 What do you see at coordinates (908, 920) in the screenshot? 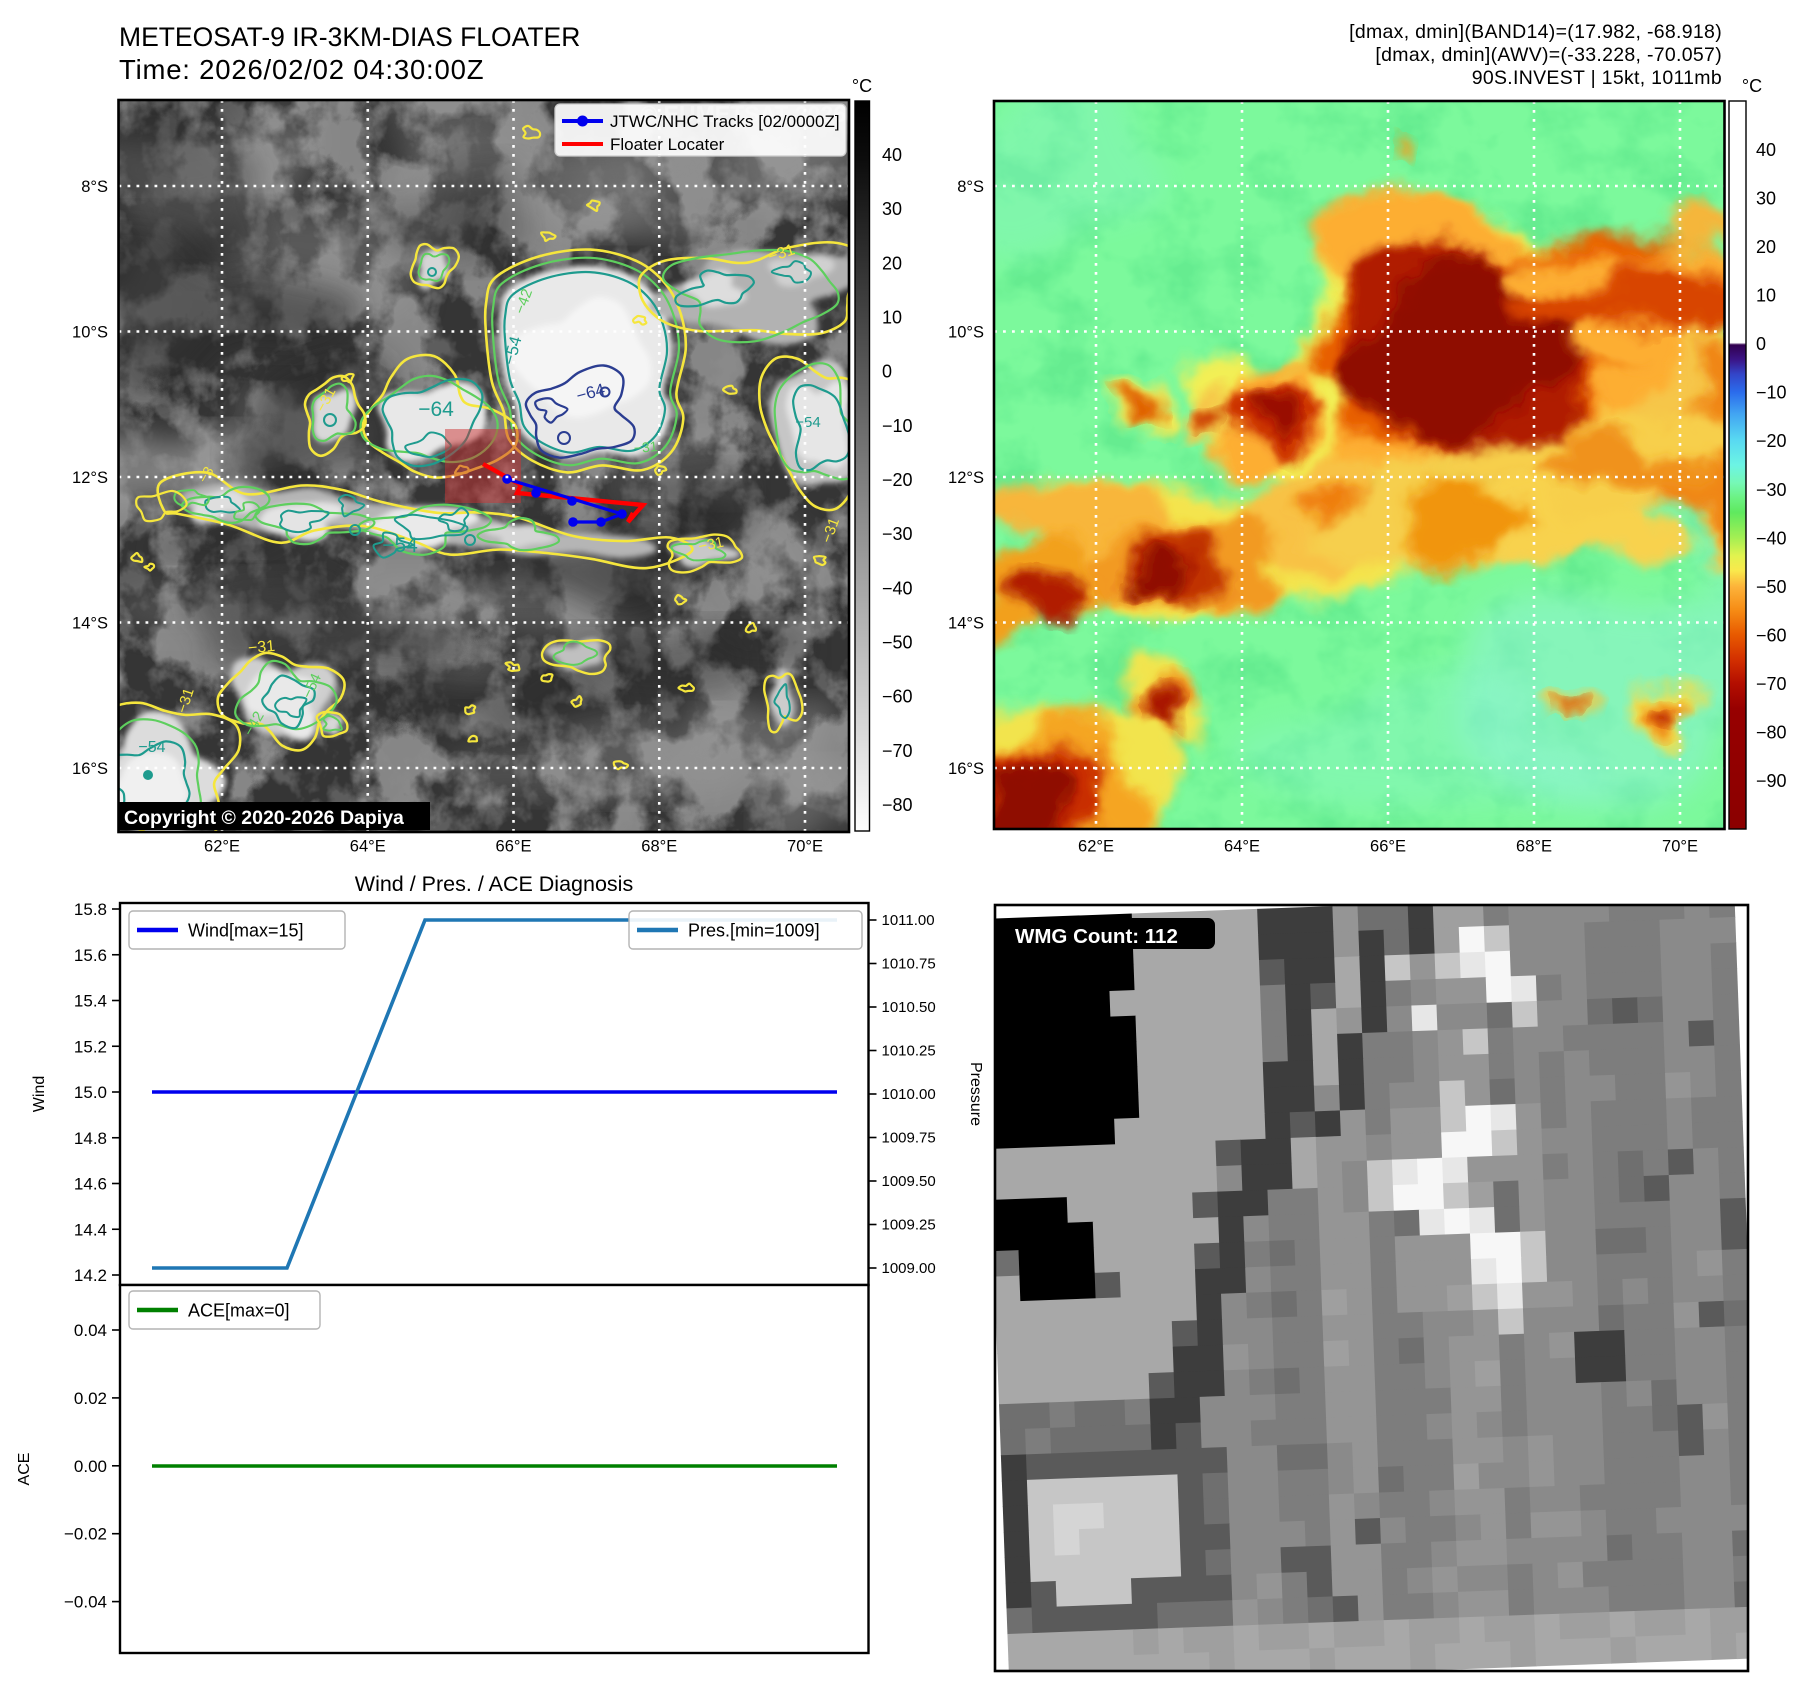
I see `svg-text: 1011.00` at bounding box center [908, 920].